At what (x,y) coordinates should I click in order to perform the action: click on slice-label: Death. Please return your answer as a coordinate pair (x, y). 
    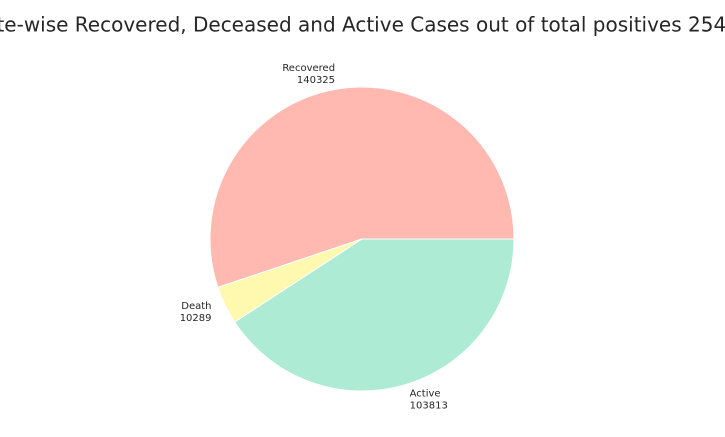
    Looking at the image, I should click on (196, 306).